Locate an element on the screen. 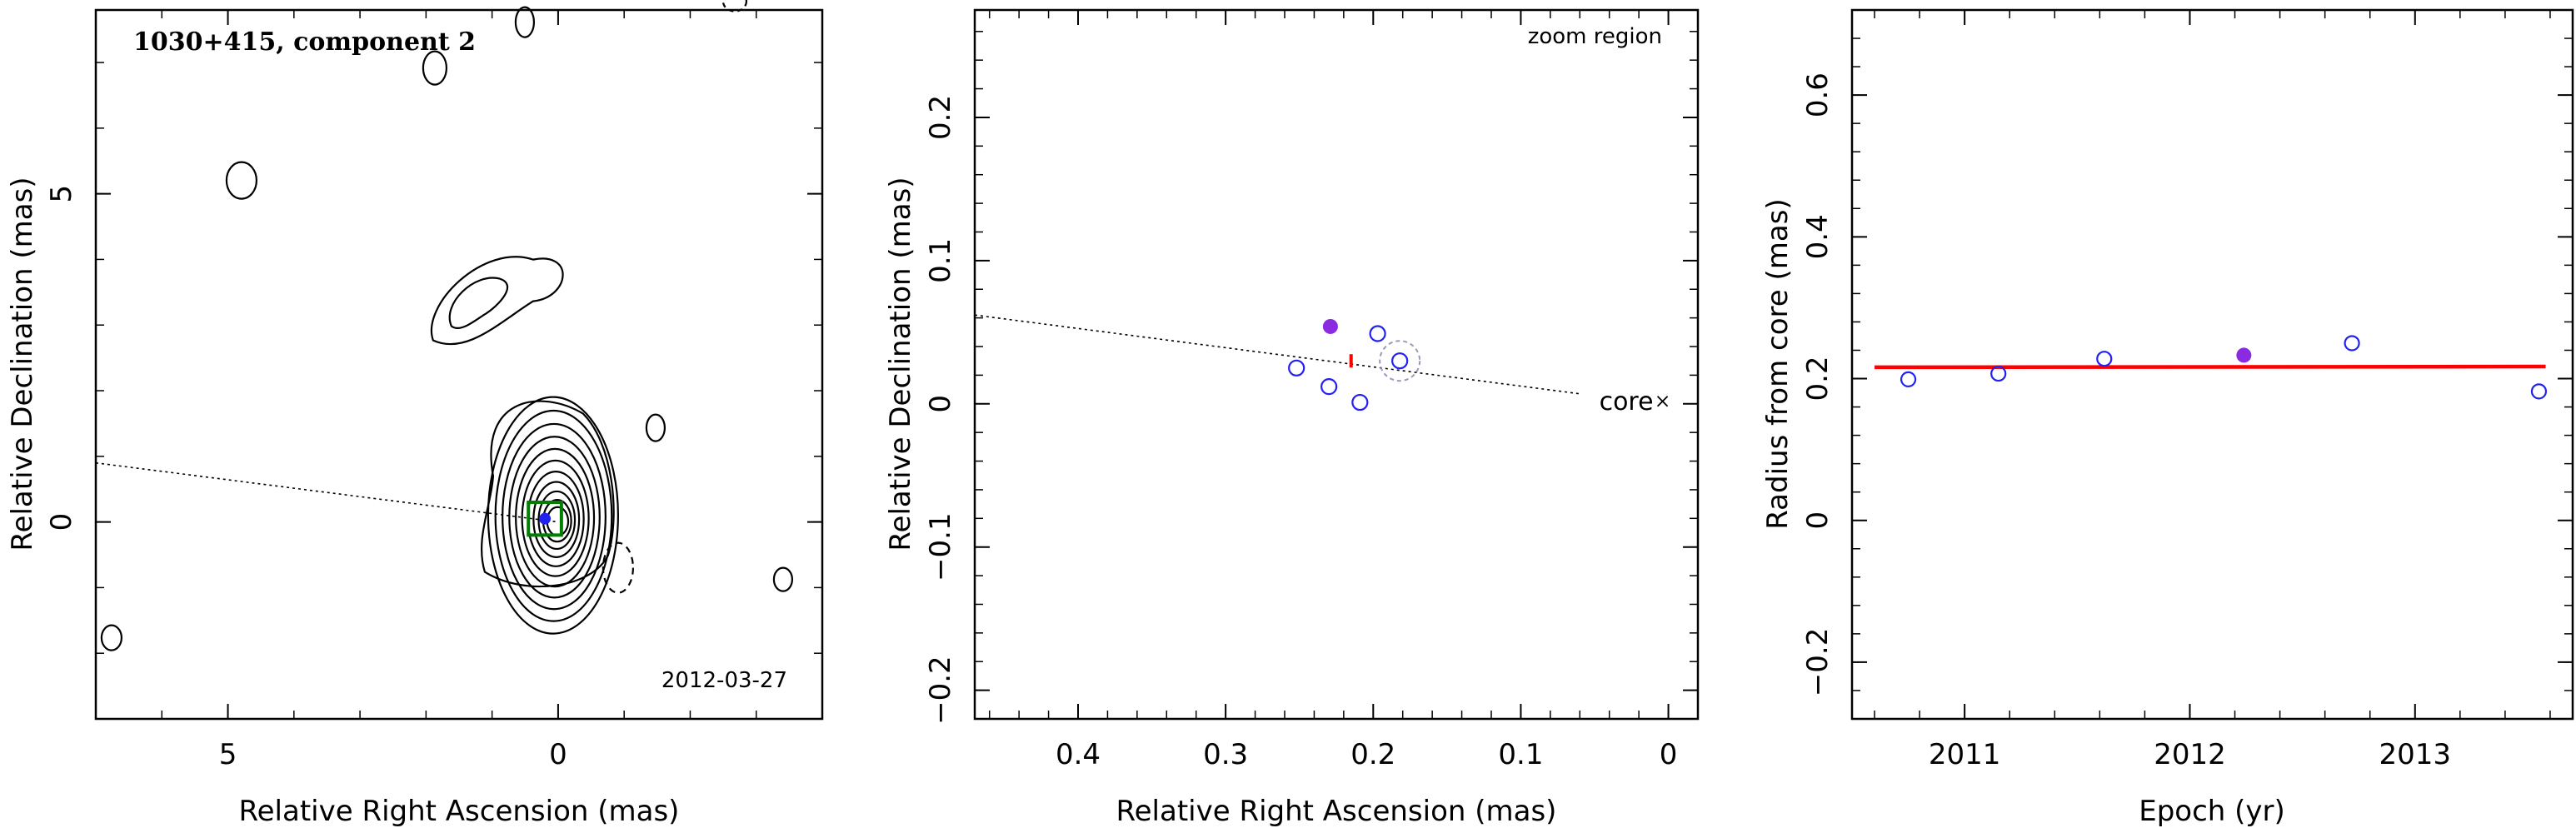 Image resolution: width=2576 pixels, height=833 pixels. panel-3-x-tick-label: 2012 is located at coordinates (2190, 754).